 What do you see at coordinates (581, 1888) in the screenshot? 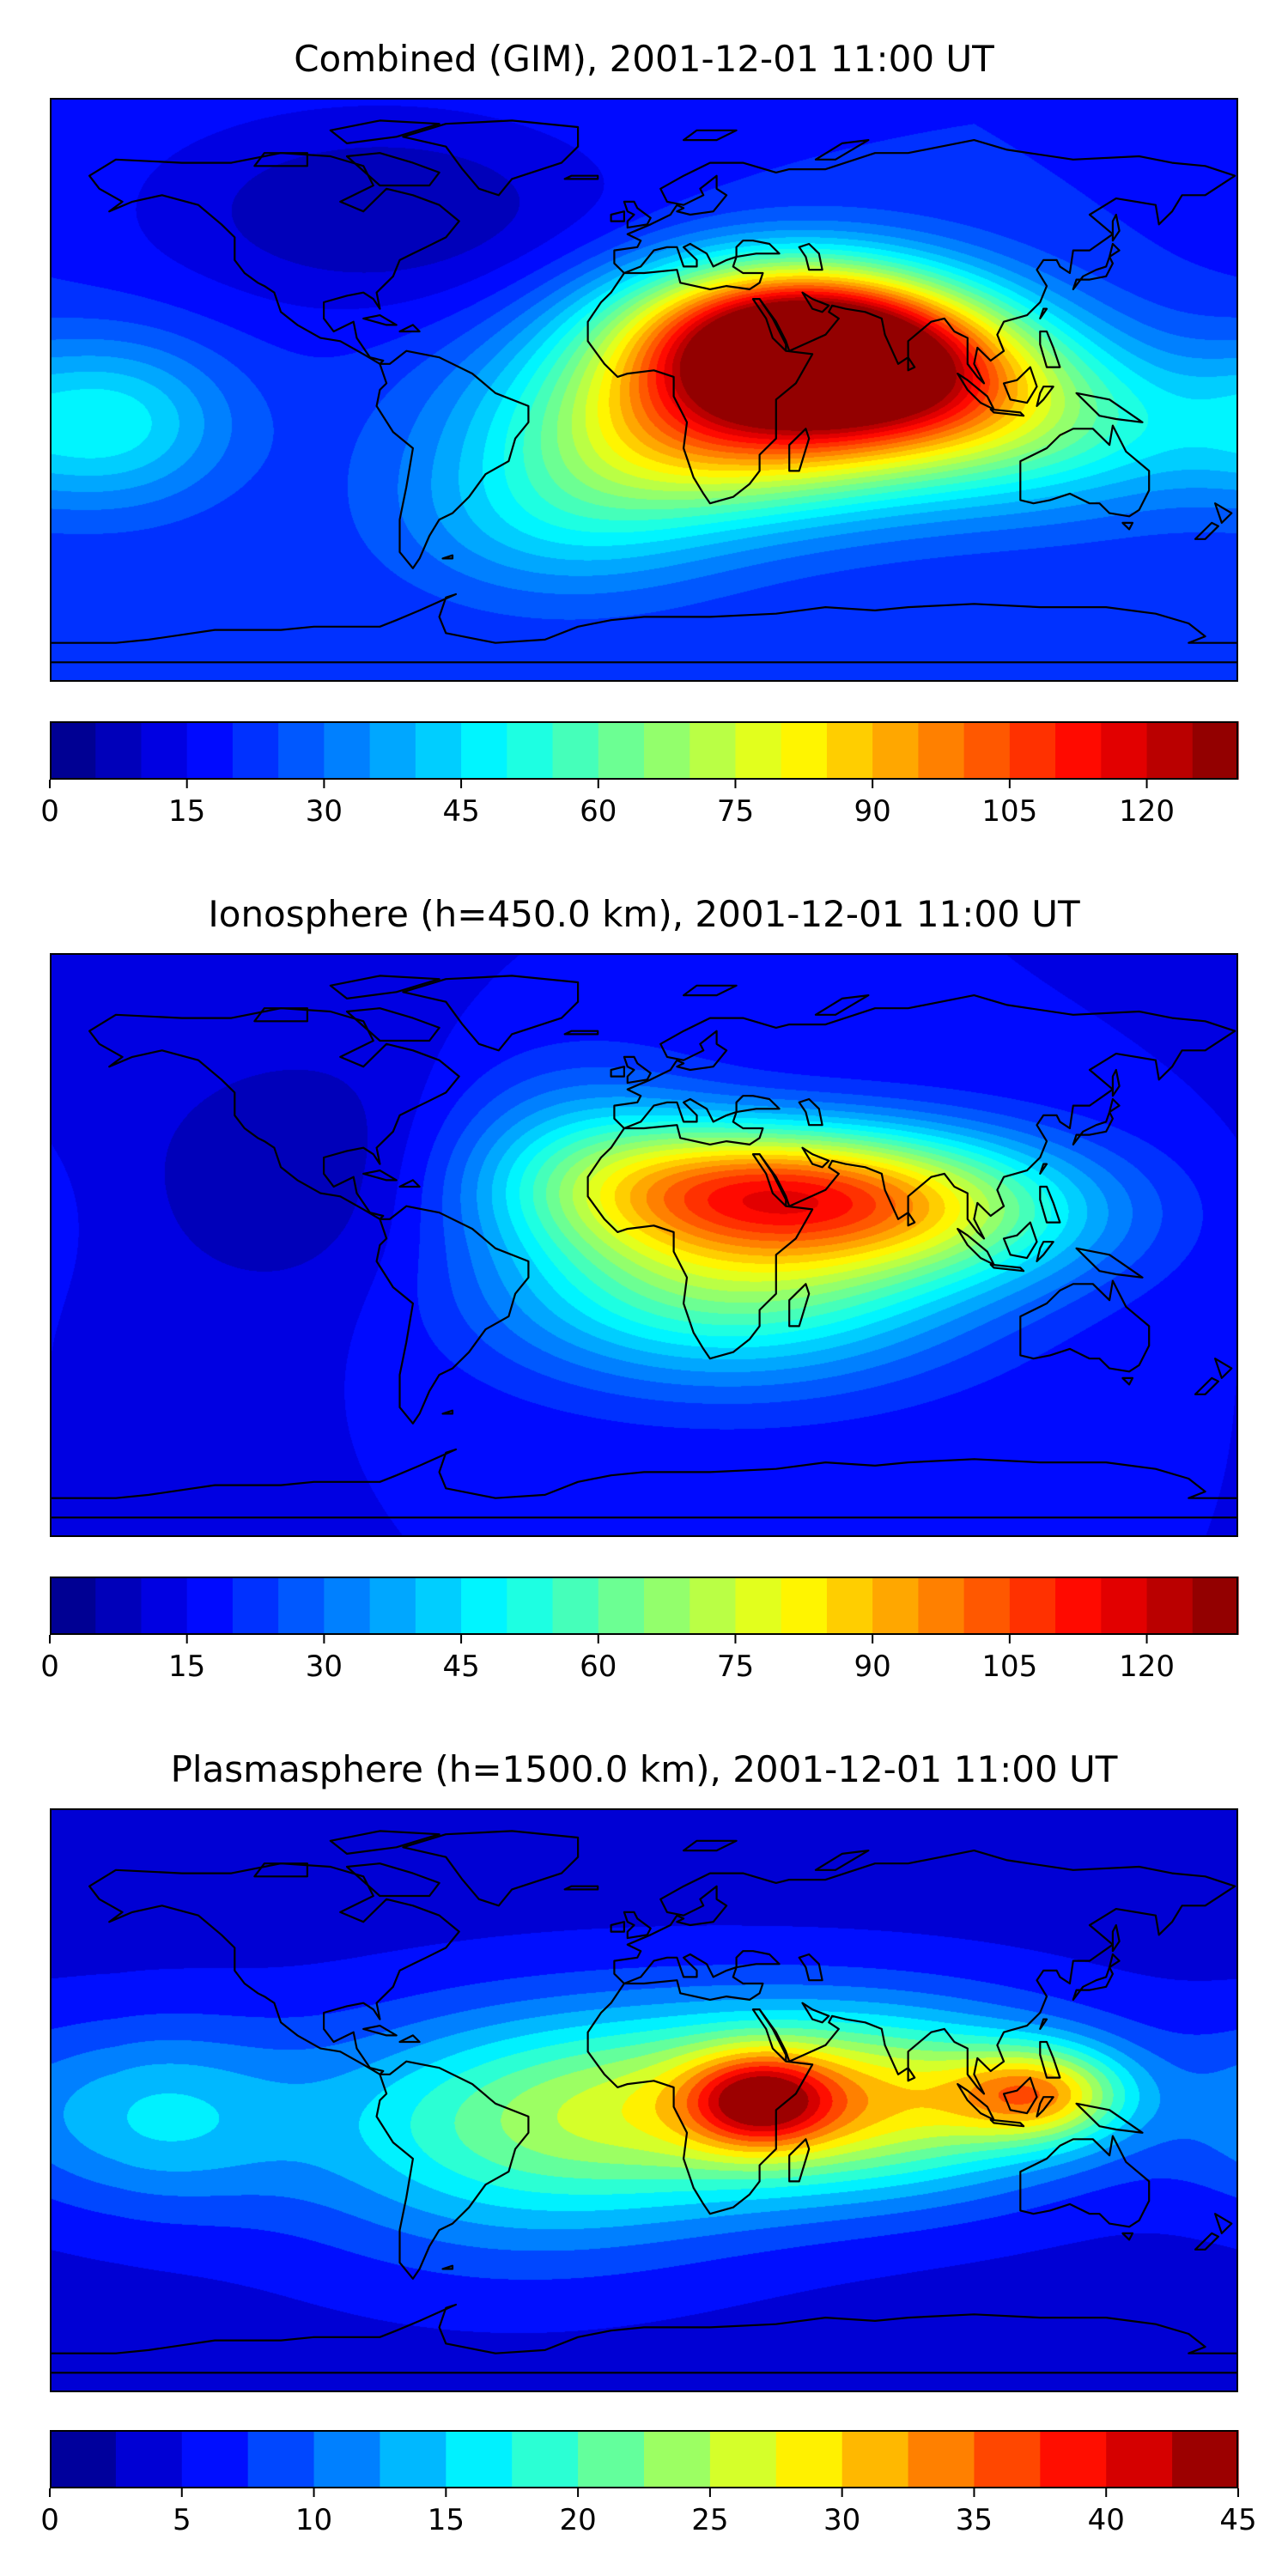
I see `coastline-iceland` at bounding box center [581, 1888].